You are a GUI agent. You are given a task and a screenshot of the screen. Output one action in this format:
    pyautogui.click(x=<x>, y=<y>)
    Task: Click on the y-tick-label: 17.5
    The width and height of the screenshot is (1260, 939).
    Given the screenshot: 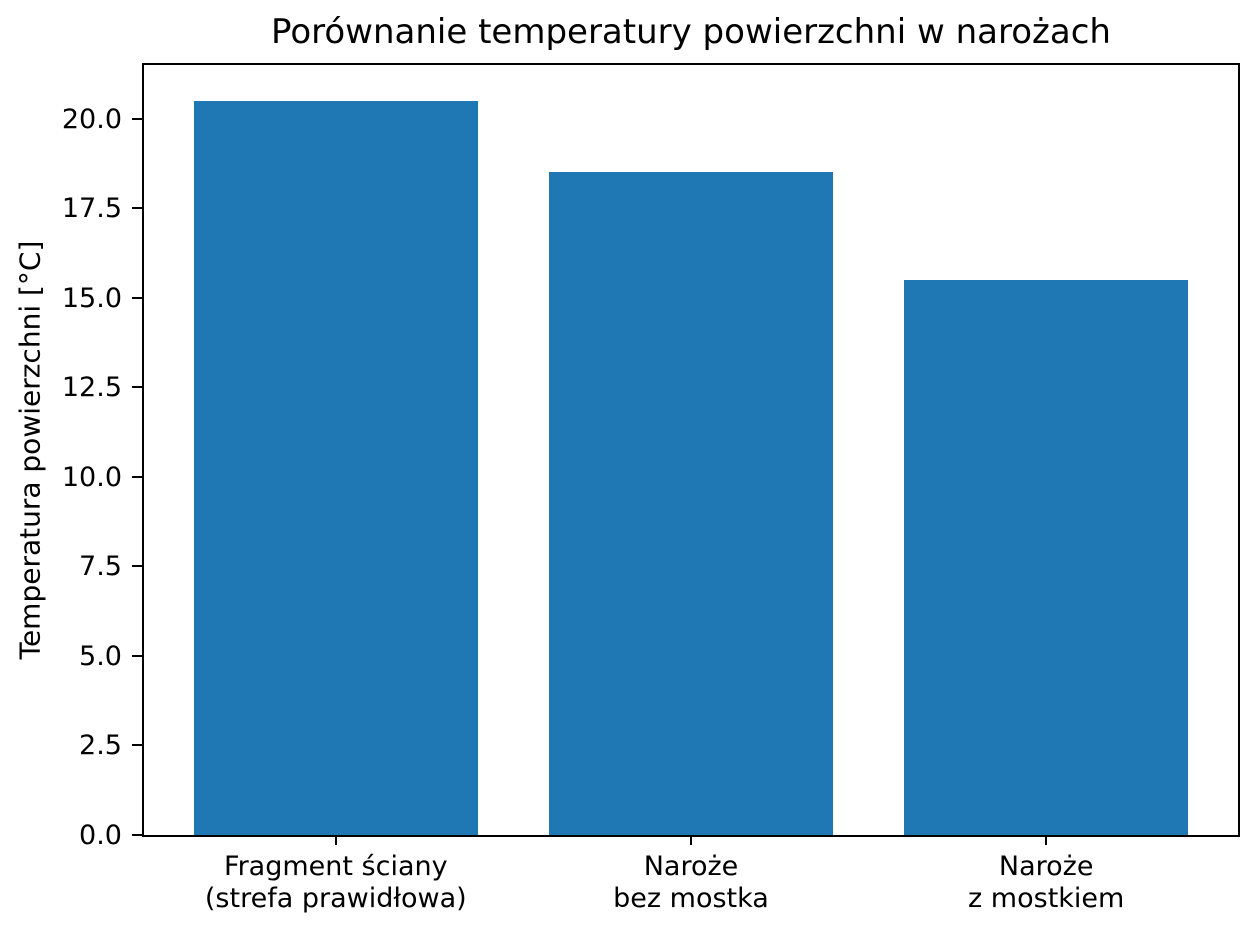 What is the action you would take?
    pyautogui.click(x=91, y=209)
    